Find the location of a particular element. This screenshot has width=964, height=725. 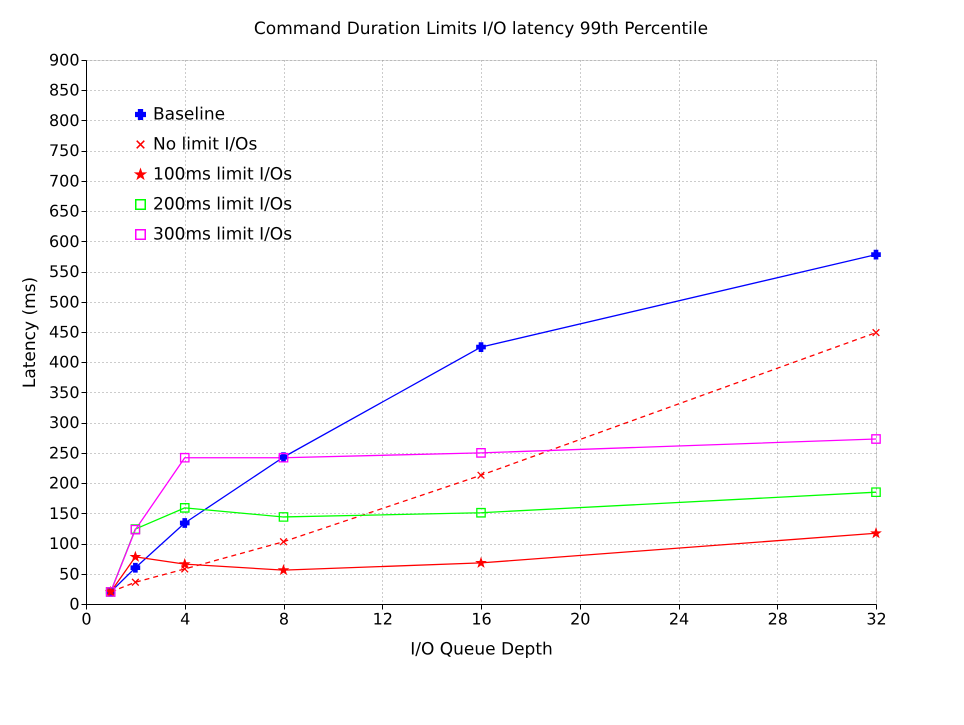

x-tick-label: 0 is located at coordinates (86, 619).